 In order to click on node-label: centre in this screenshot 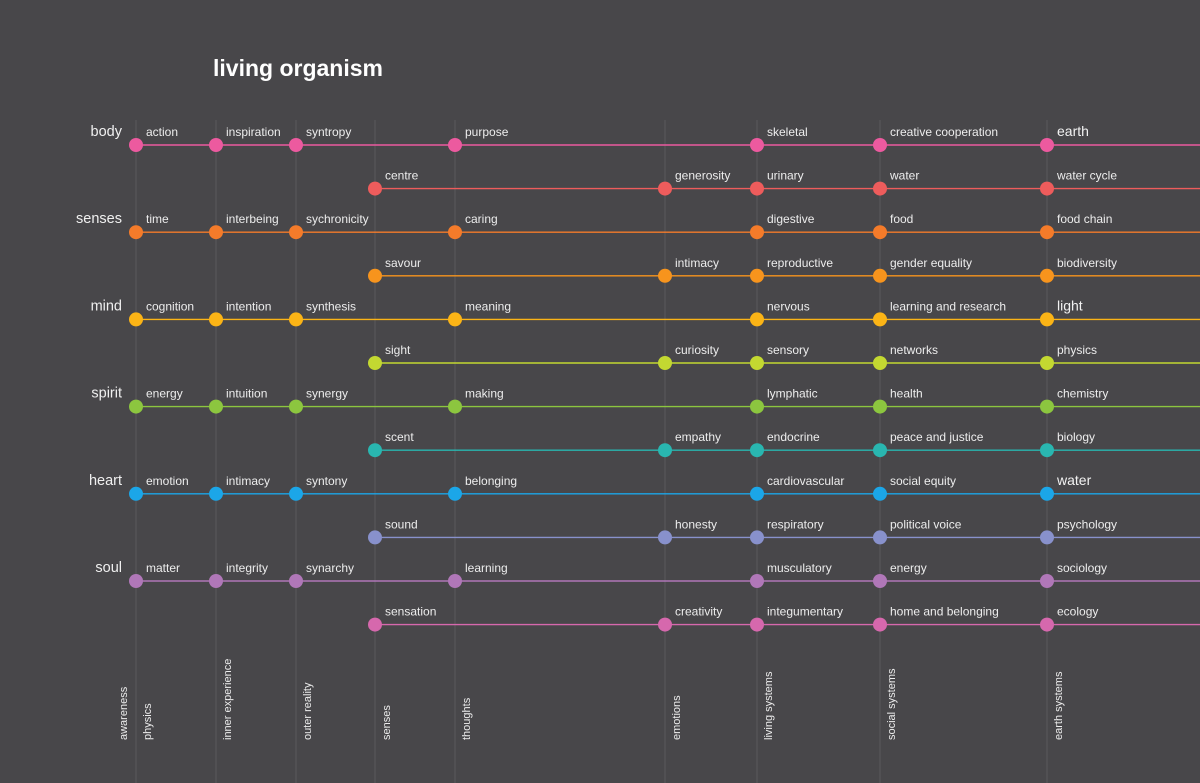, I will do `click(402, 176)`.